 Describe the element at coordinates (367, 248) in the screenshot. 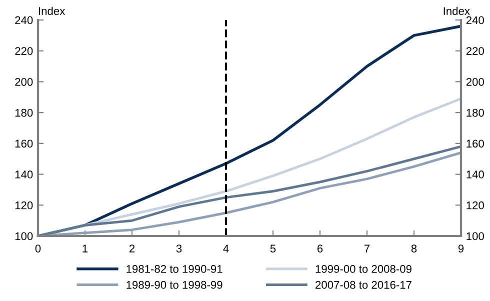

I see `x-tick-label: 7` at that location.